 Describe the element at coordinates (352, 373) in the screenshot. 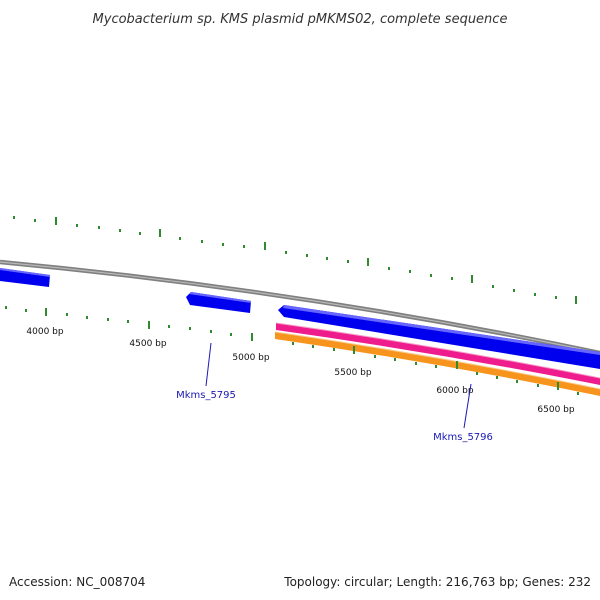

I see `bp-label-5500: 5500 bp` at that location.